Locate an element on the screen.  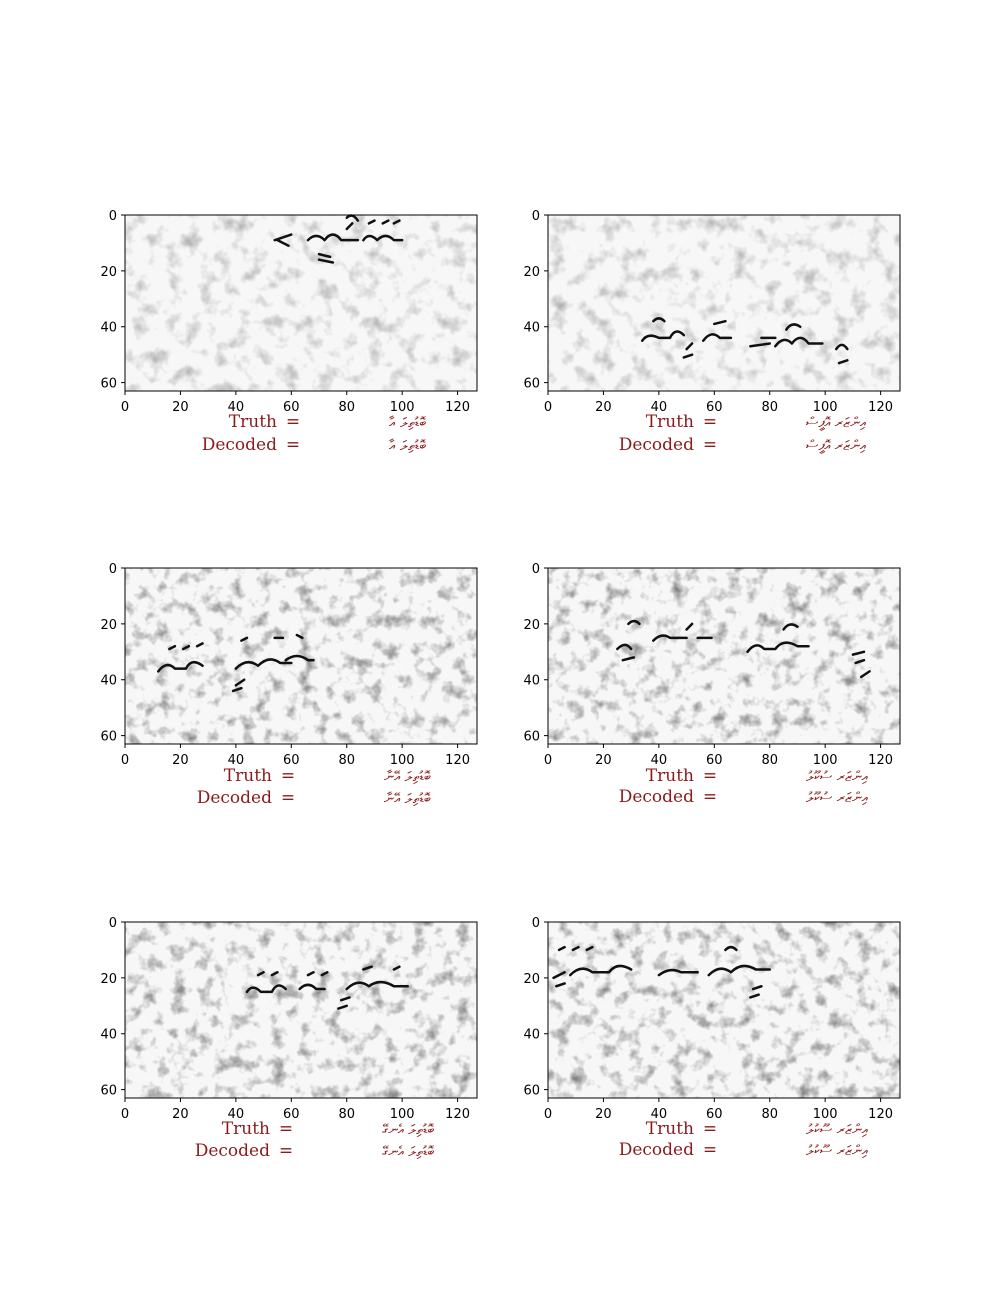
x-tick-label: 20 is located at coordinates (603, 1114).